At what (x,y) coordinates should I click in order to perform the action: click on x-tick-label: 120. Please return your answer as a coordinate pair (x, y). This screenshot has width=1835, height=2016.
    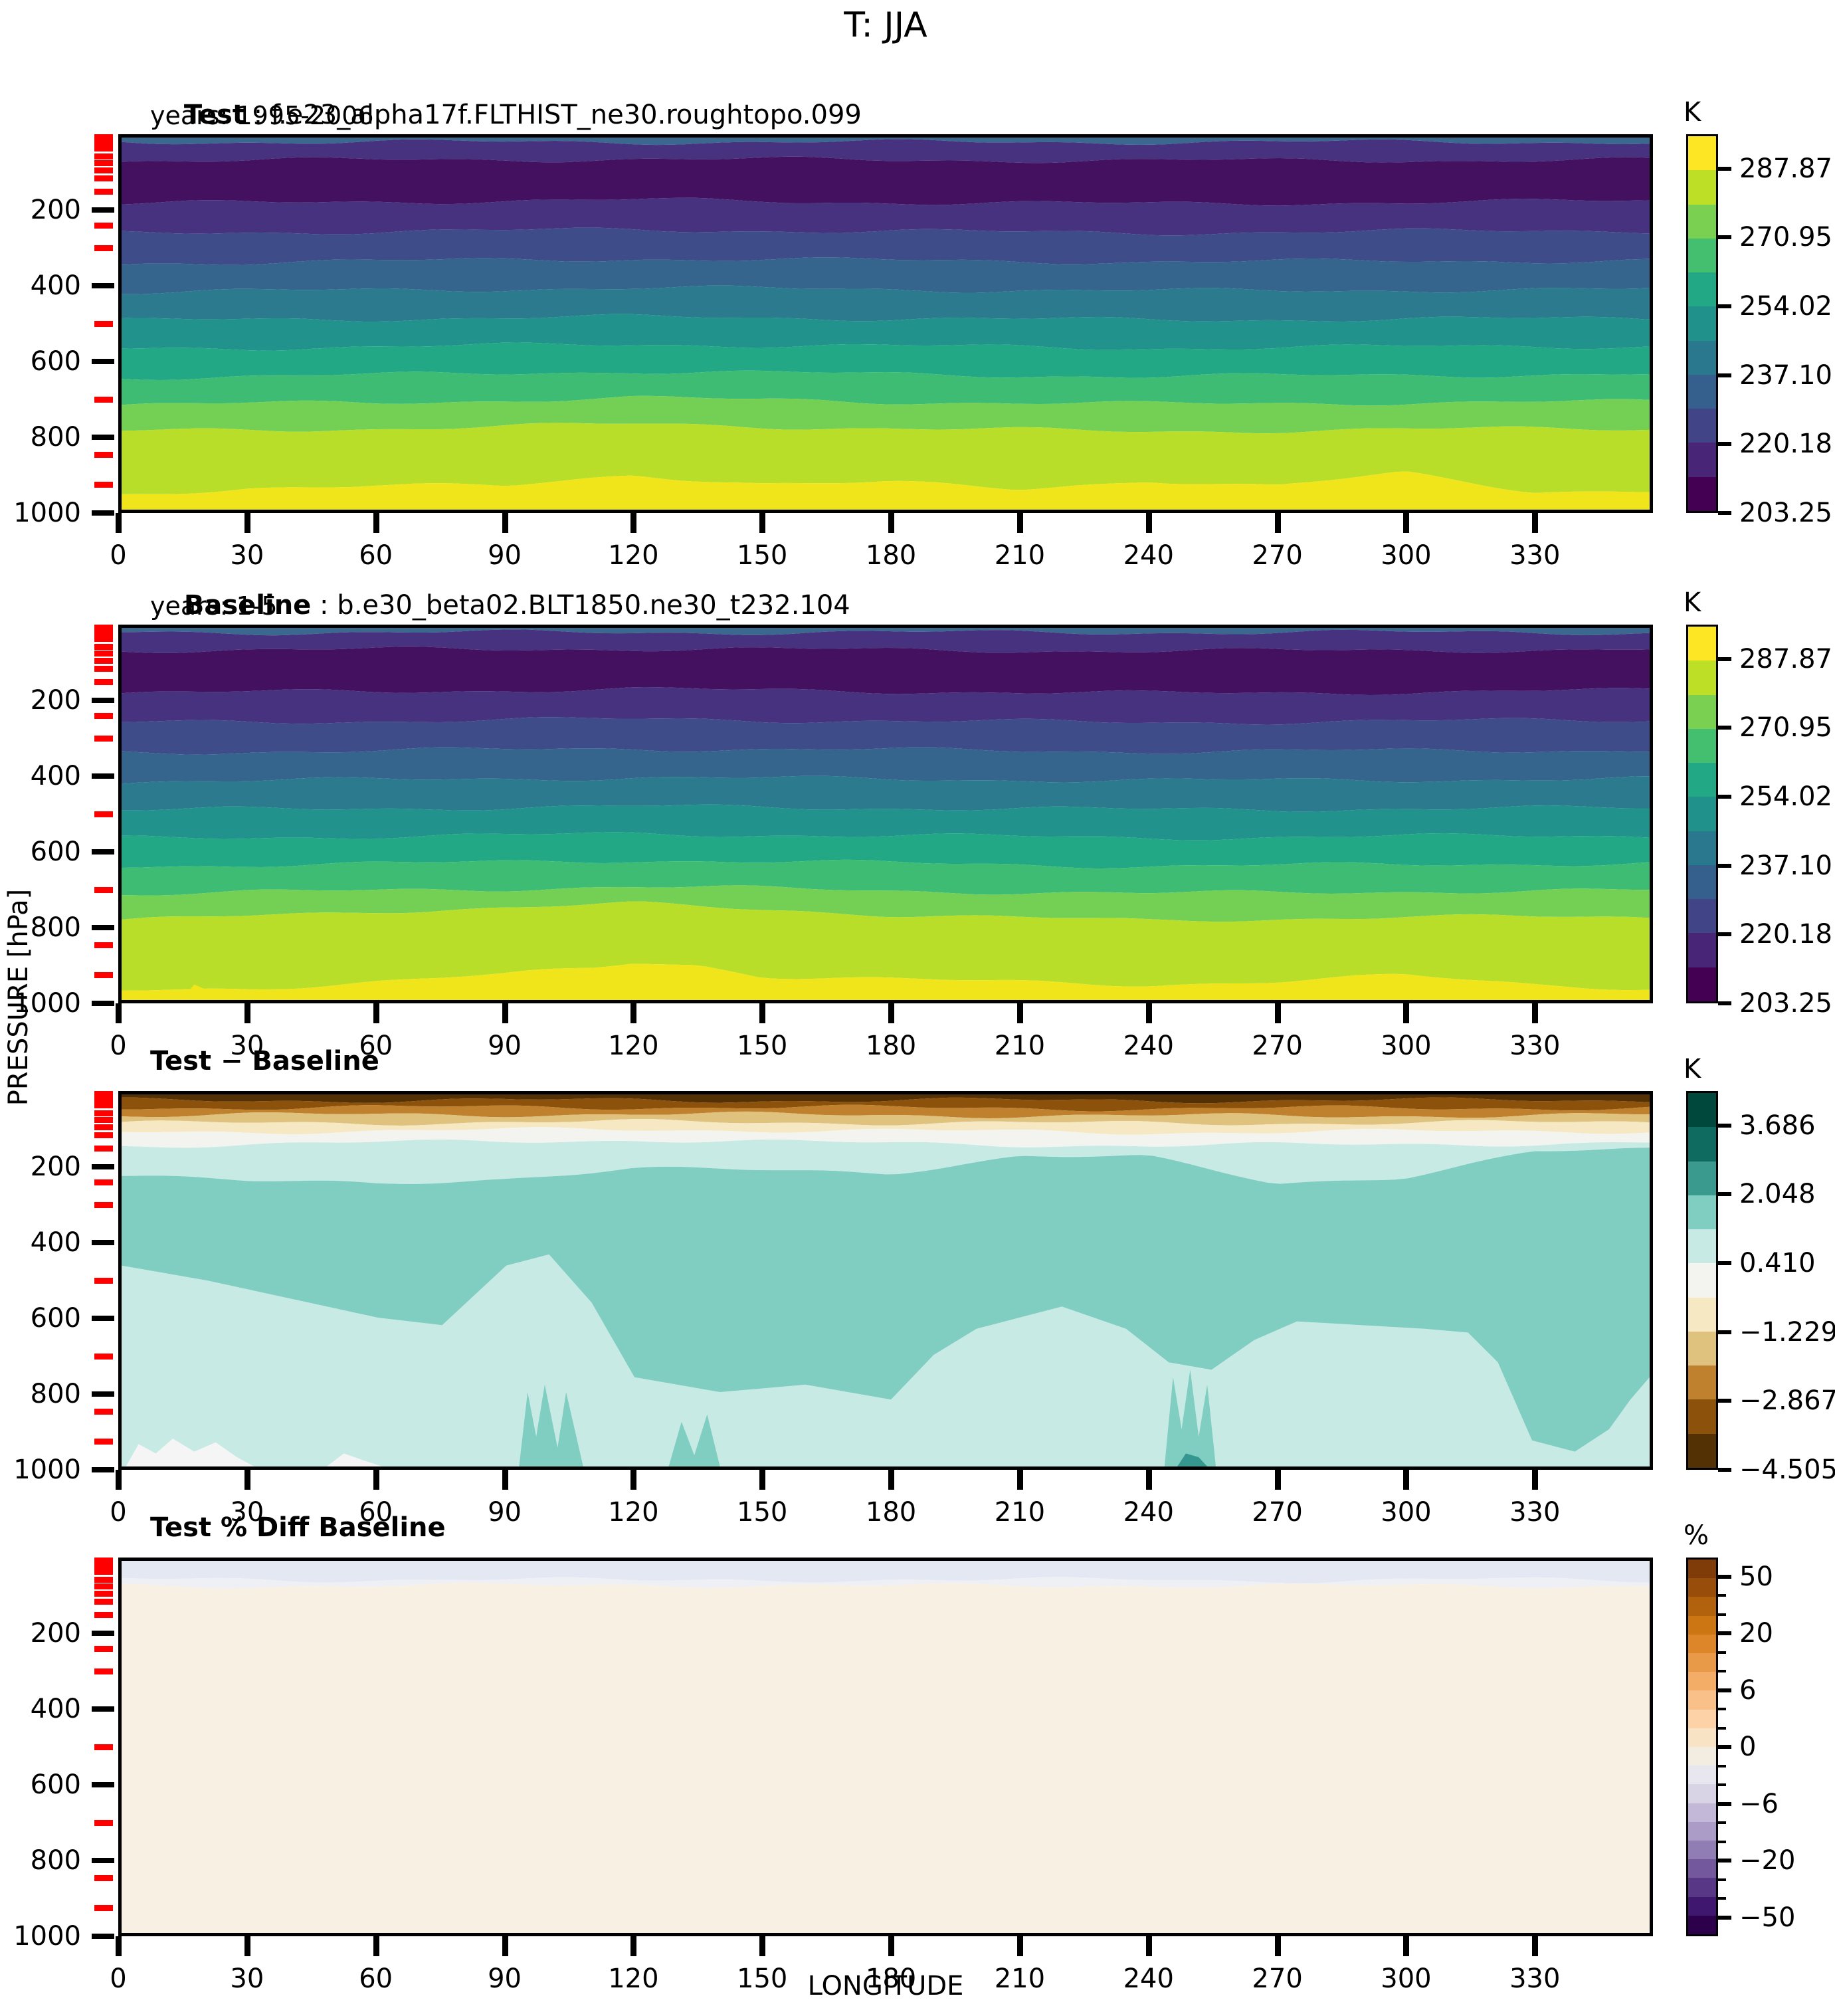
    Looking at the image, I should click on (633, 1512).